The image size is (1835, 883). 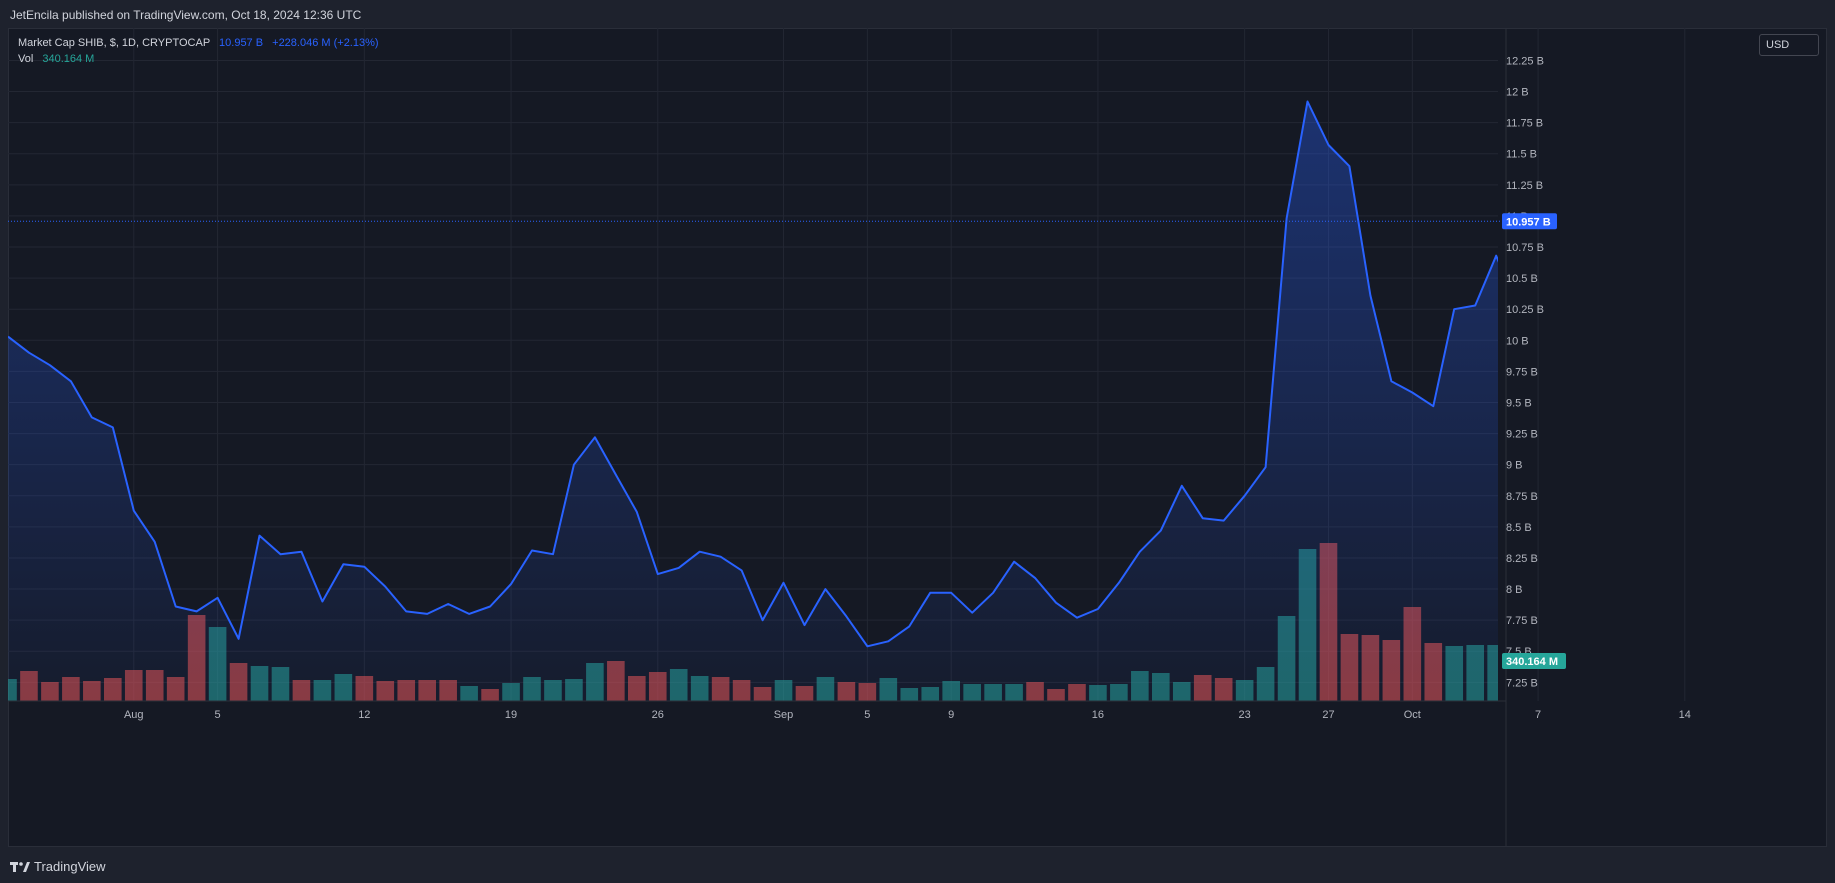 I want to click on x-axis-labels: Aug 5 12 19 26 Sep 5 9 16 23 27 Oct 7 14, so click(x=907, y=715).